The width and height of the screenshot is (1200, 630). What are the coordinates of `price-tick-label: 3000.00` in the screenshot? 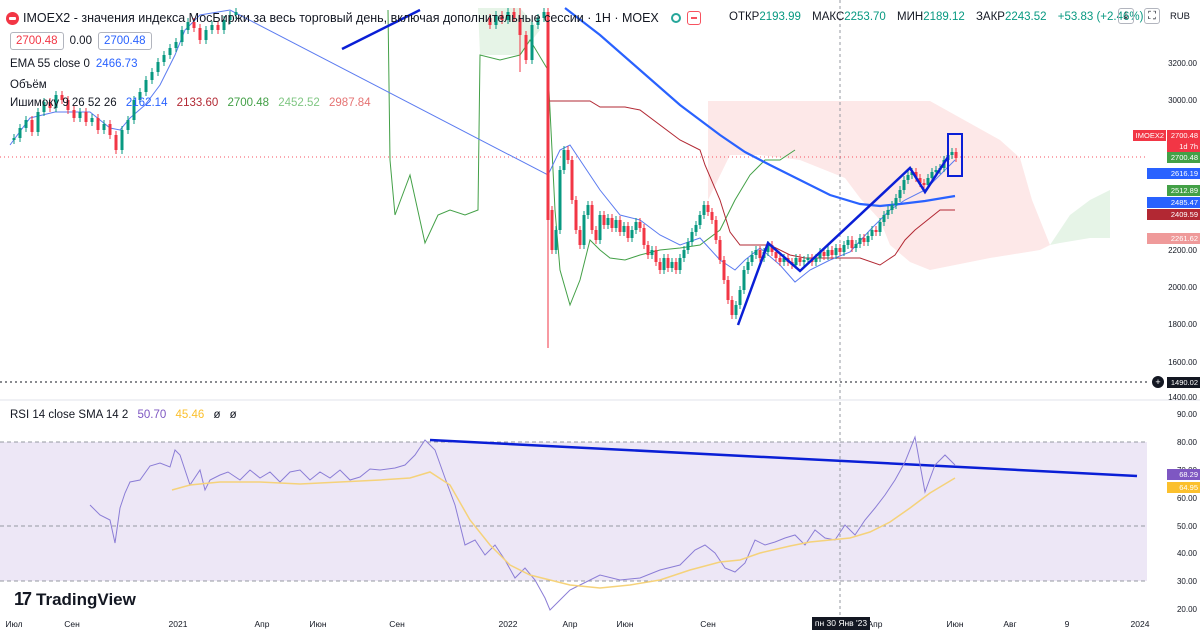 It's located at (1182, 100).